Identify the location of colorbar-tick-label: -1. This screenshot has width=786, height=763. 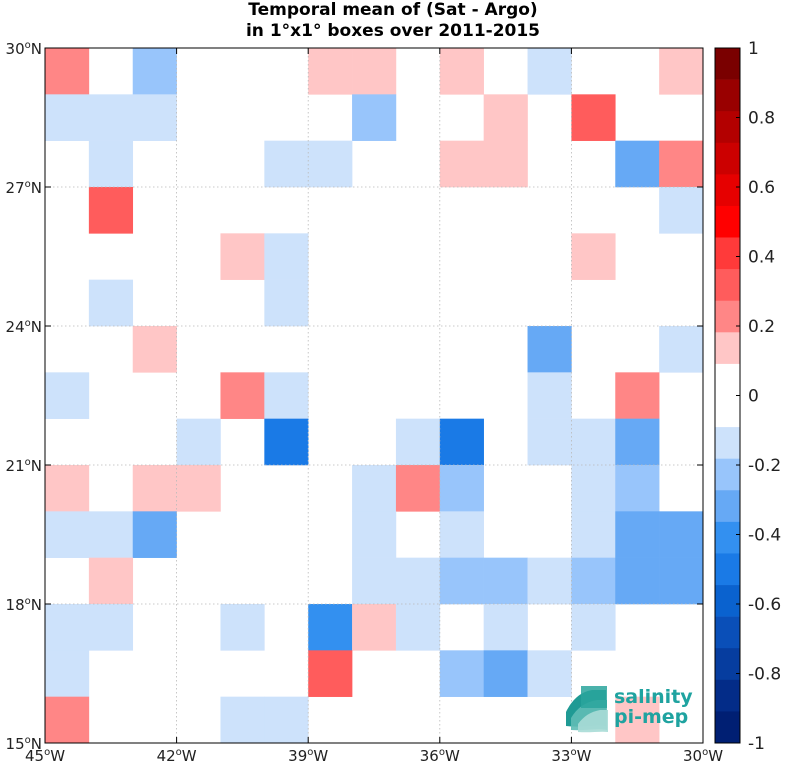
(756, 744).